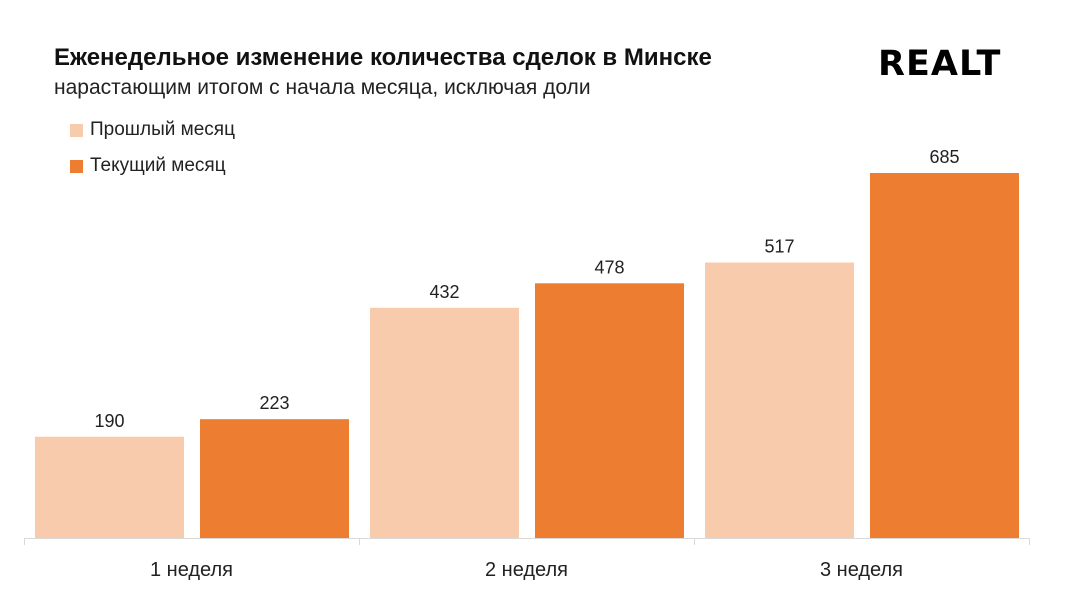  Describe the element at coordinates (940, 64) in the screenshot. I see `realt-logo: REALT` at that location.